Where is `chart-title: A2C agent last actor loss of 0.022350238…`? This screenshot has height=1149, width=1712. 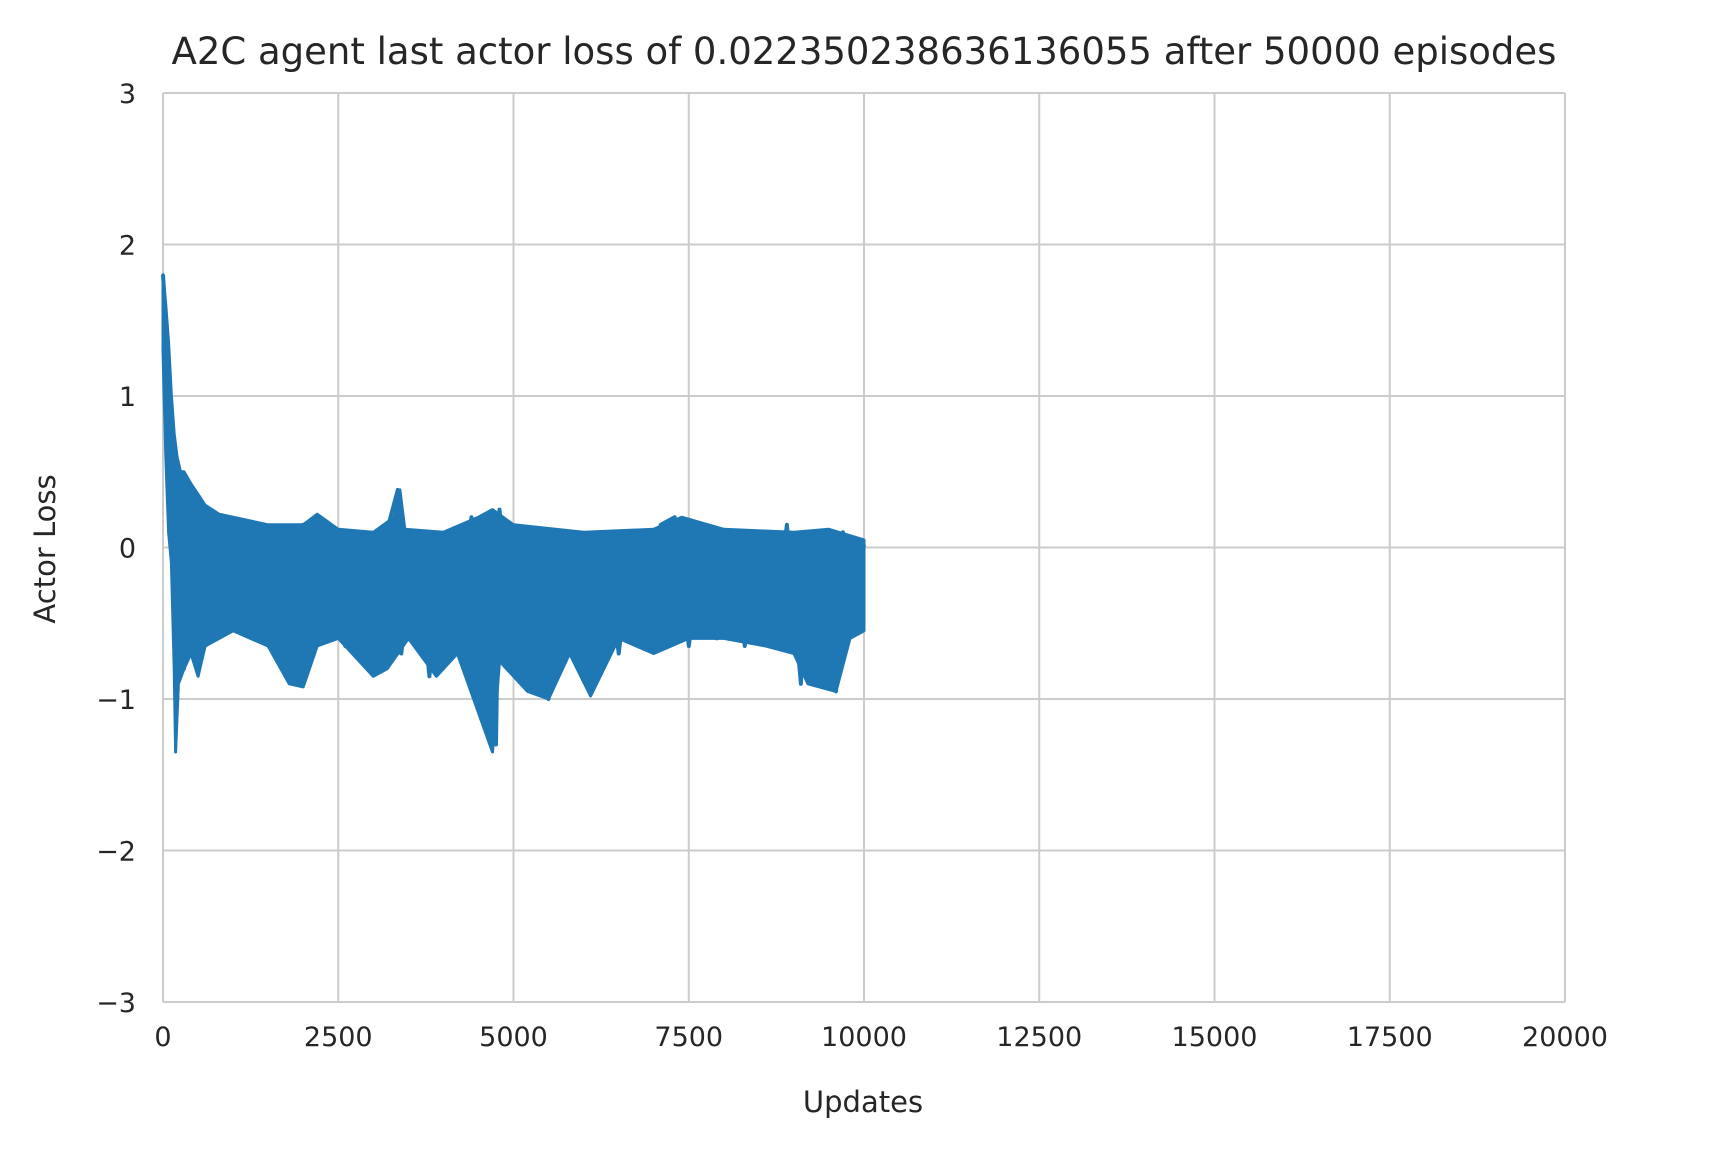
chart-title: A2C agent last actor loss of 0.022350238… is located at coordinates (864, 51).